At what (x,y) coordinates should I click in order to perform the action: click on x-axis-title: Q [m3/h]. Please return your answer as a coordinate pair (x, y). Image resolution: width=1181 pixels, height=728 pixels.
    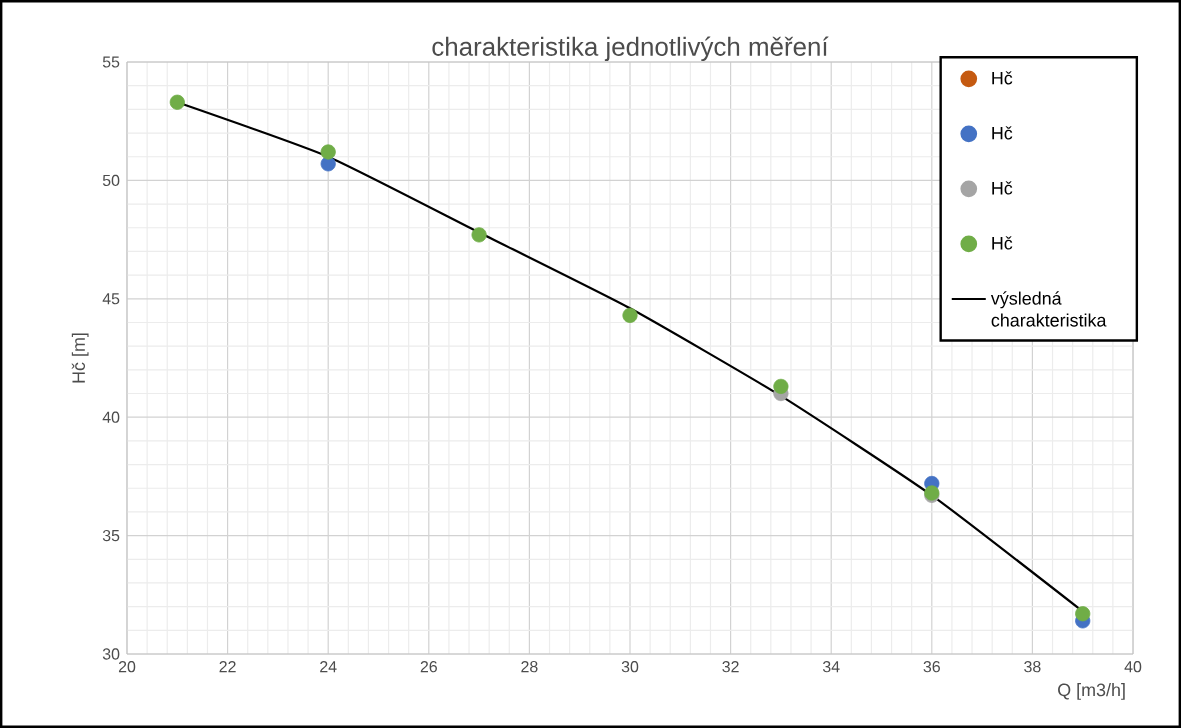
    Looking at the image, I should click on (1091, 691).